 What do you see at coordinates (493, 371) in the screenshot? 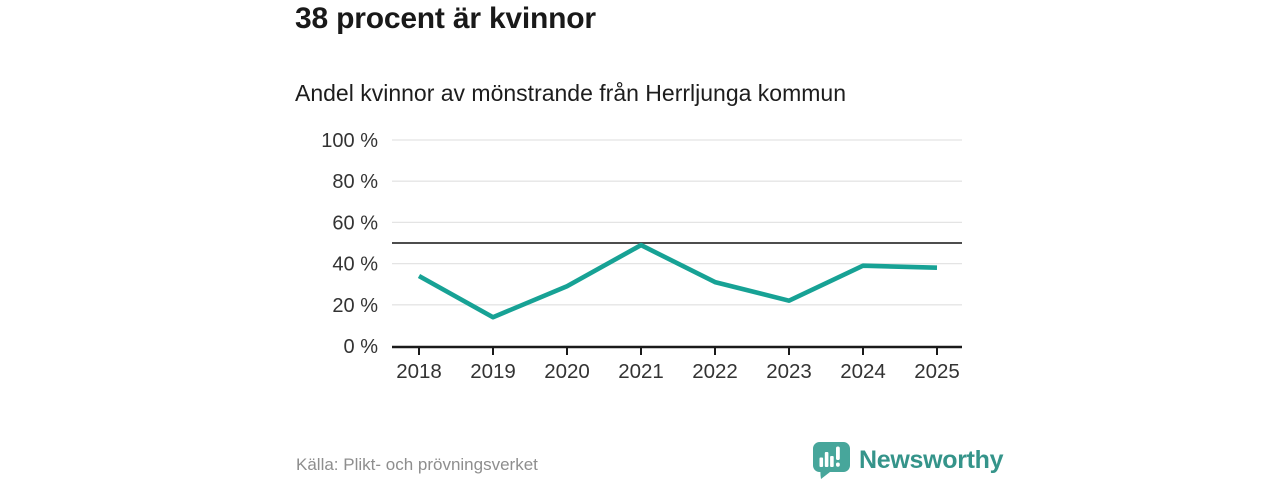
I see `x-tick-label: 2019` at bounding box center [493, 371].